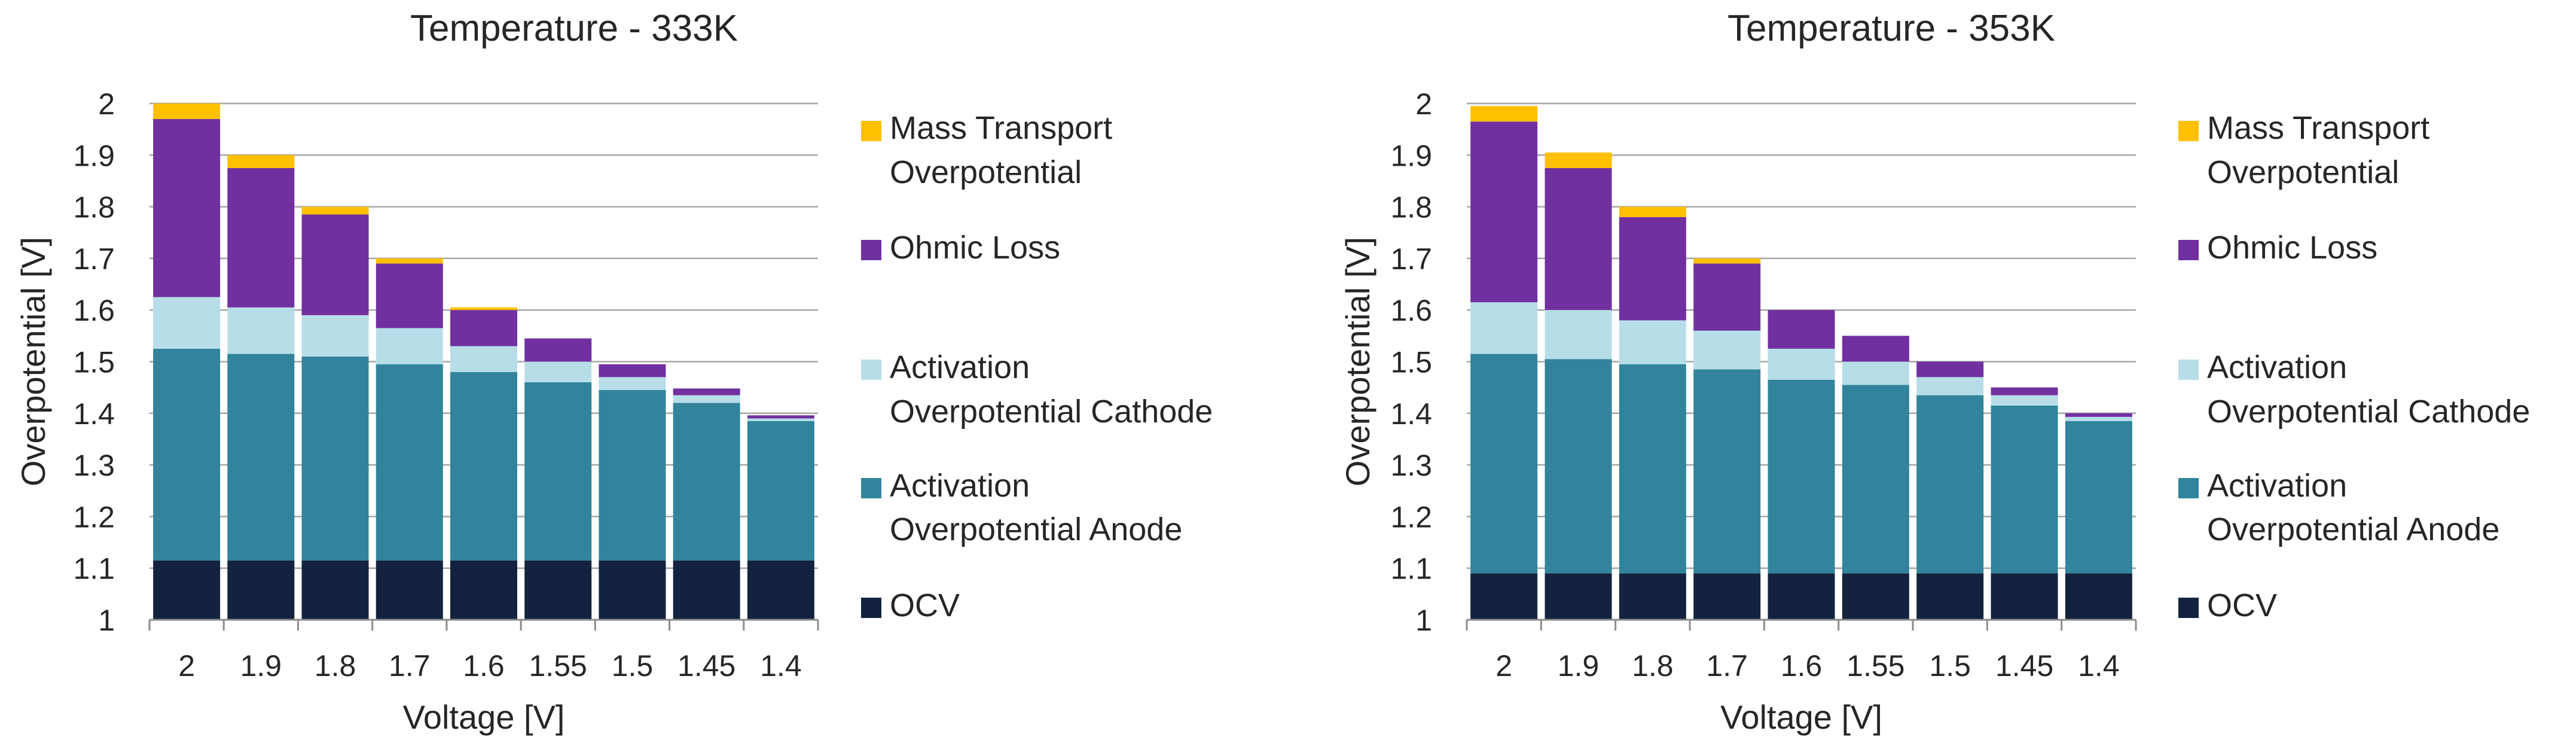  What do you see at coordinates (1424, 620) in the screenshot?
I see `y-tick-label: 1` at bounding box center [1424, 620].